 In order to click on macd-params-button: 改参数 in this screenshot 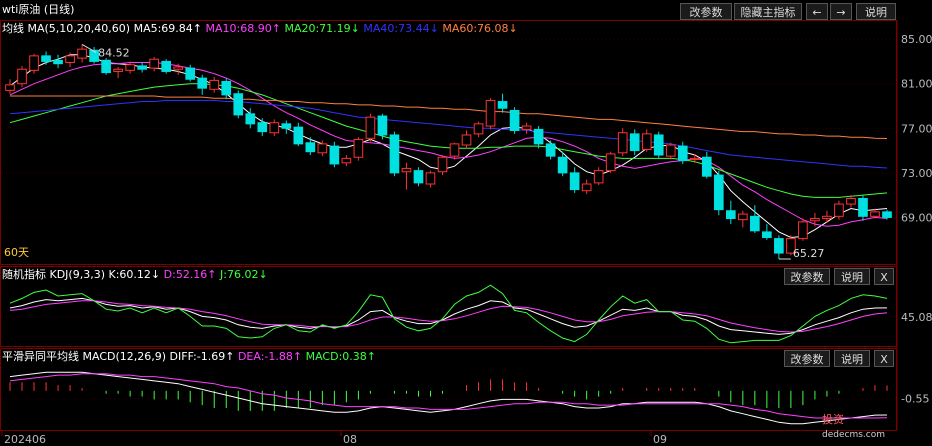, I will do `click(807, 358)`.